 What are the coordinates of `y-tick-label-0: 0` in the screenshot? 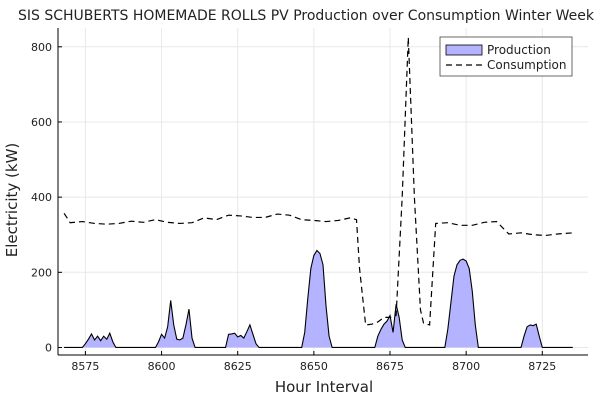 It's located at (48, 347).